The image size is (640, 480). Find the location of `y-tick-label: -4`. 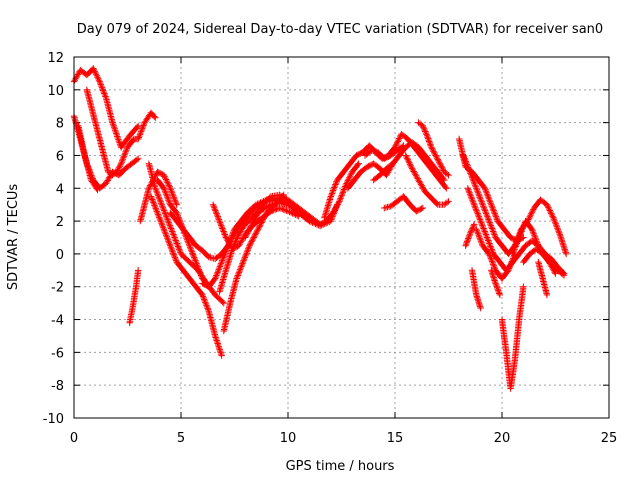

y-tick-label: -4 is located at coordinates (57, 321).